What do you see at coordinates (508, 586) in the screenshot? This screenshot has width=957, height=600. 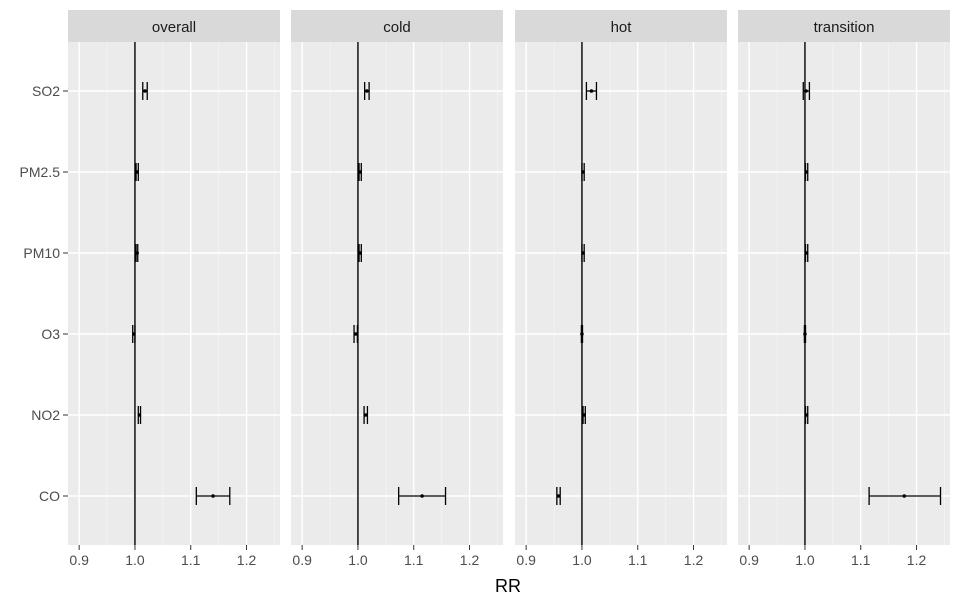 I see `x-axis-title: RR` at bounding box center [508, 586].